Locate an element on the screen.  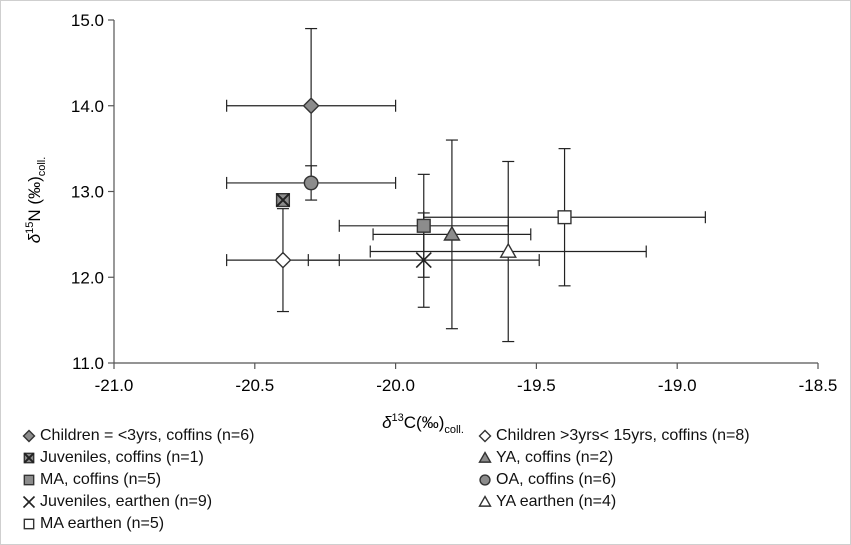
x-tick-label: -20.5 is located at coordinates (254, 385).